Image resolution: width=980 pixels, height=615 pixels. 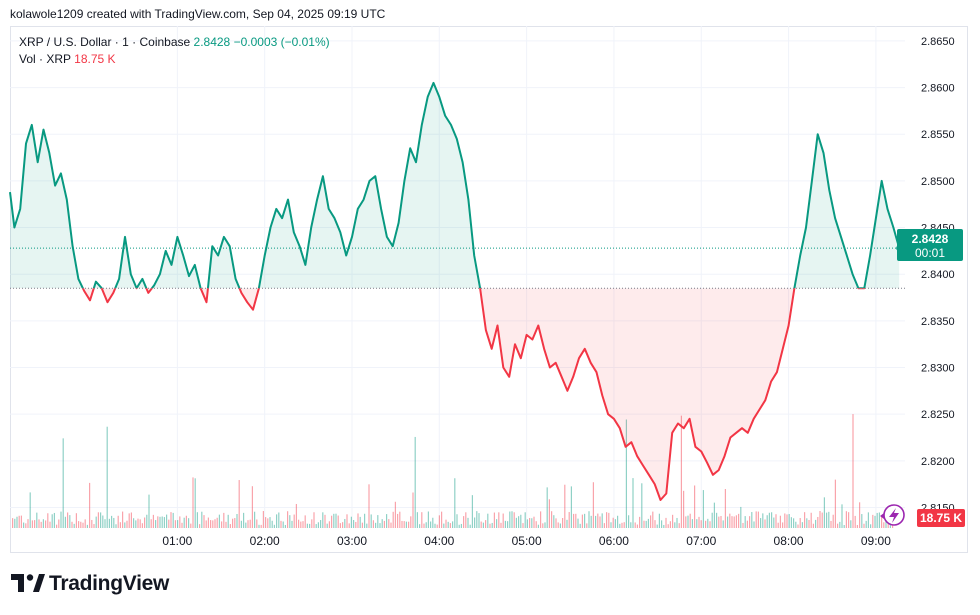 I want to click on countdown-text: 00:01, so click(x=930, y=253).